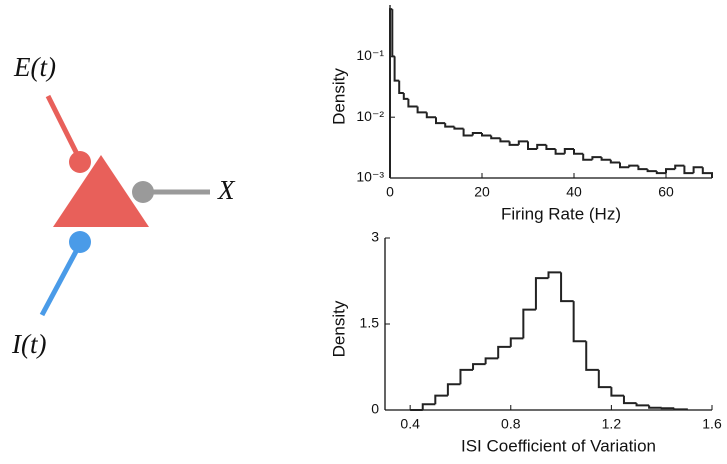  I want to click on x-tick-label: 0.4, so click(410, 424).